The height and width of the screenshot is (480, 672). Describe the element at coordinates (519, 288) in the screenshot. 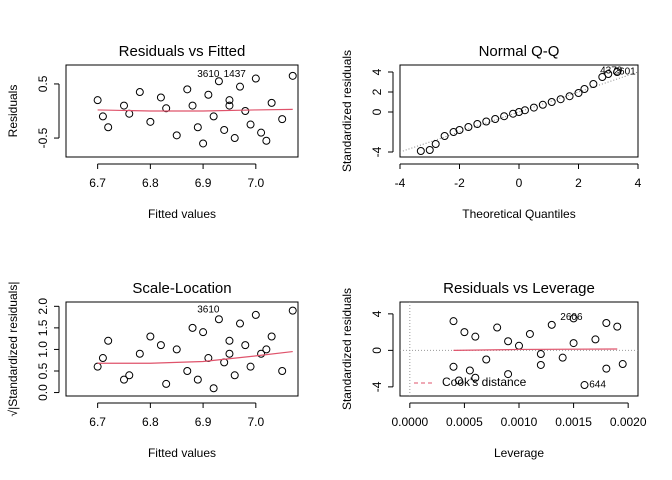

I see `chart-title: Residuals vs Leverage` at that location.